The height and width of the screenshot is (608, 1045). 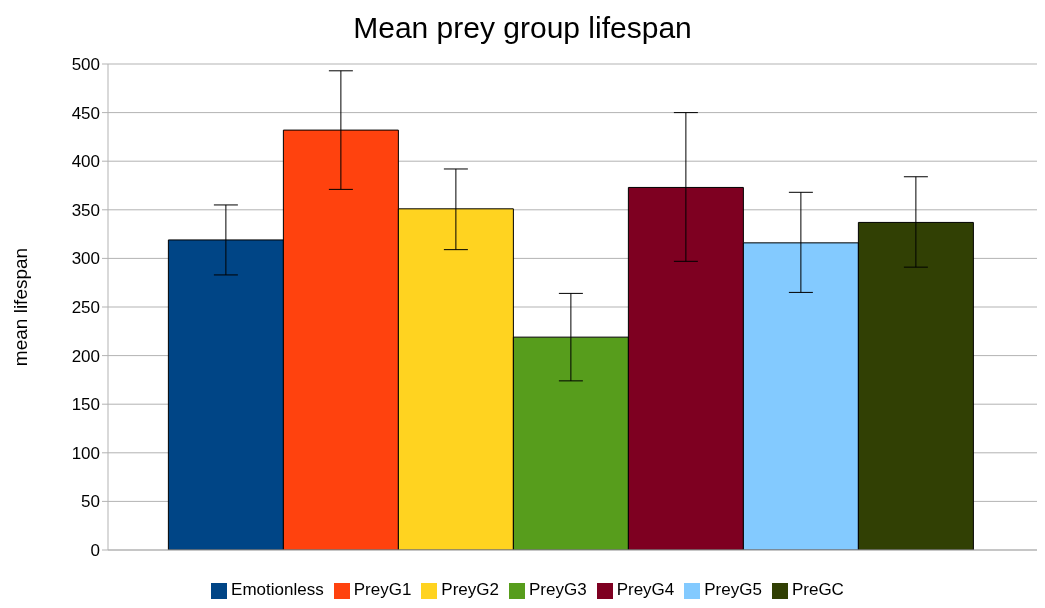 I want to click on legend-label: PreGC, so click(x=817, y=589).